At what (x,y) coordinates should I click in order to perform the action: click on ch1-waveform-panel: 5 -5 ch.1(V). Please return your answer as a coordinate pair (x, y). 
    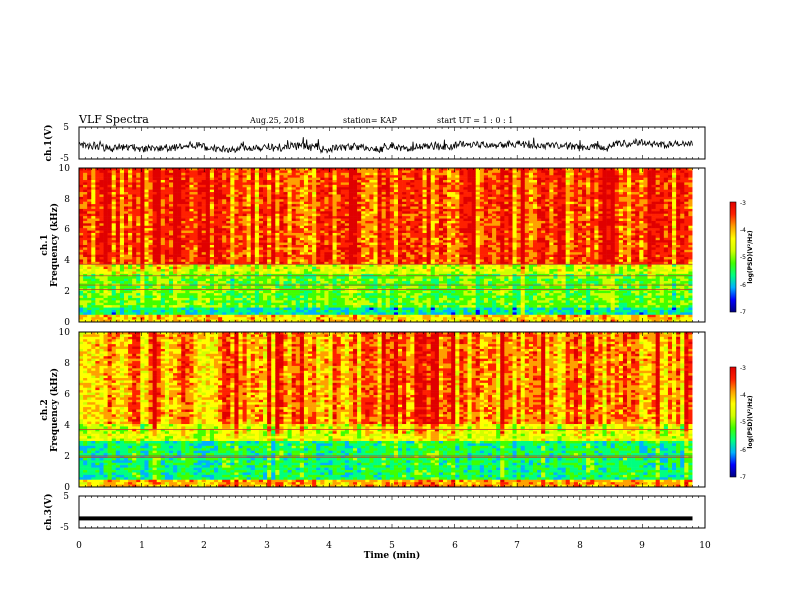
    Looking at the image, I should click on (374, 143).